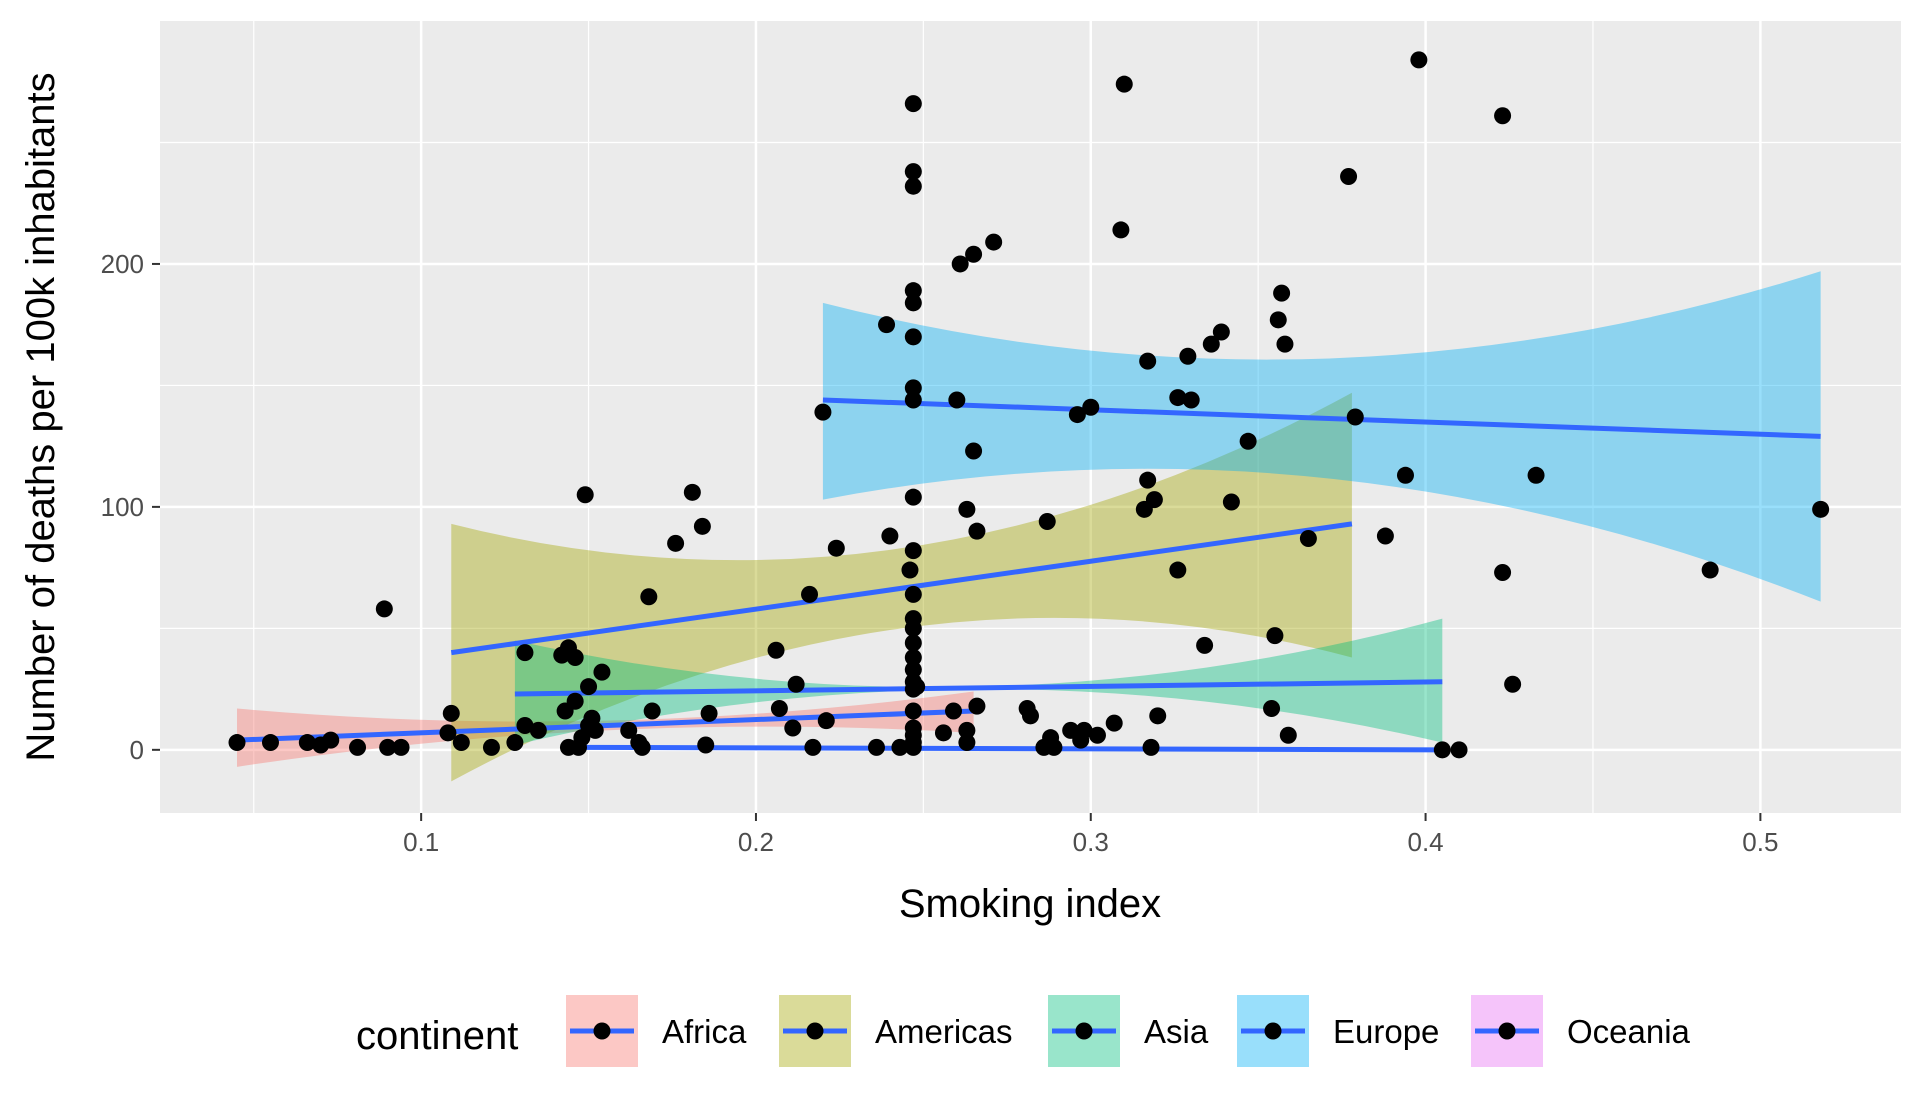 The image size is (1915, 1109). What do you see at coordinates (1425, 842) in the screenshot?
I see `x-tick-label: 0.4` at bounding box center [1425, 842].